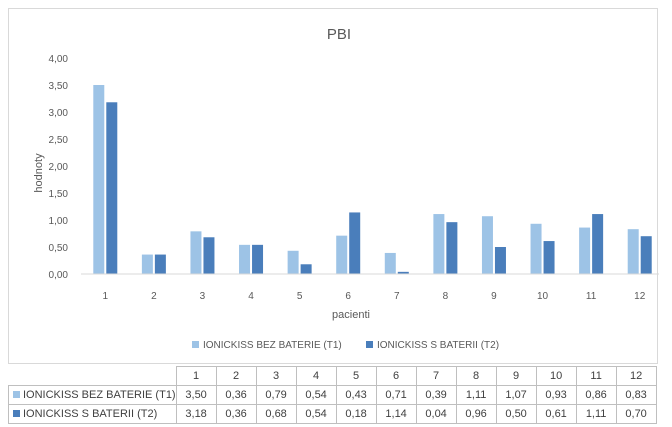 The image size is (672, 427). Describe the element at coordinates (476, 395) in the screenshot. I see `table-cell-t1-8: 1,11` at that location.